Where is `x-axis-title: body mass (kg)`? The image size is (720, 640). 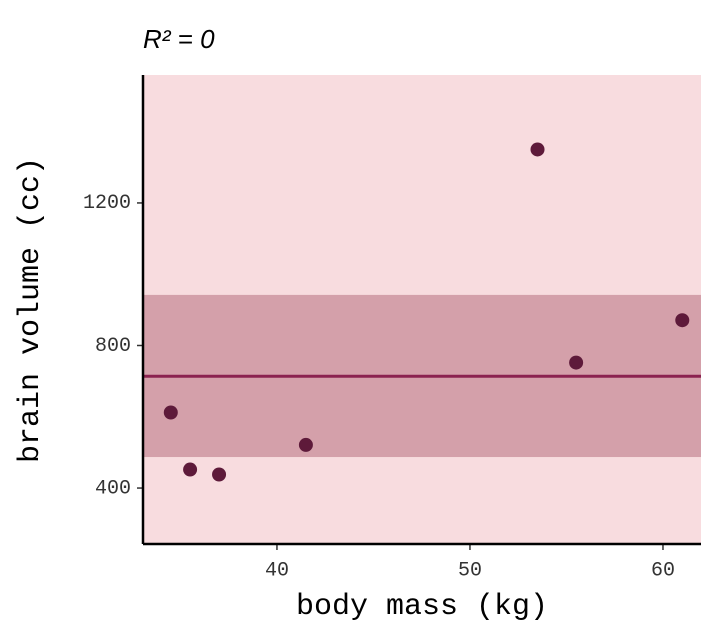 x-axis-title: body mass (kg) is located at coordinates (422, 607).